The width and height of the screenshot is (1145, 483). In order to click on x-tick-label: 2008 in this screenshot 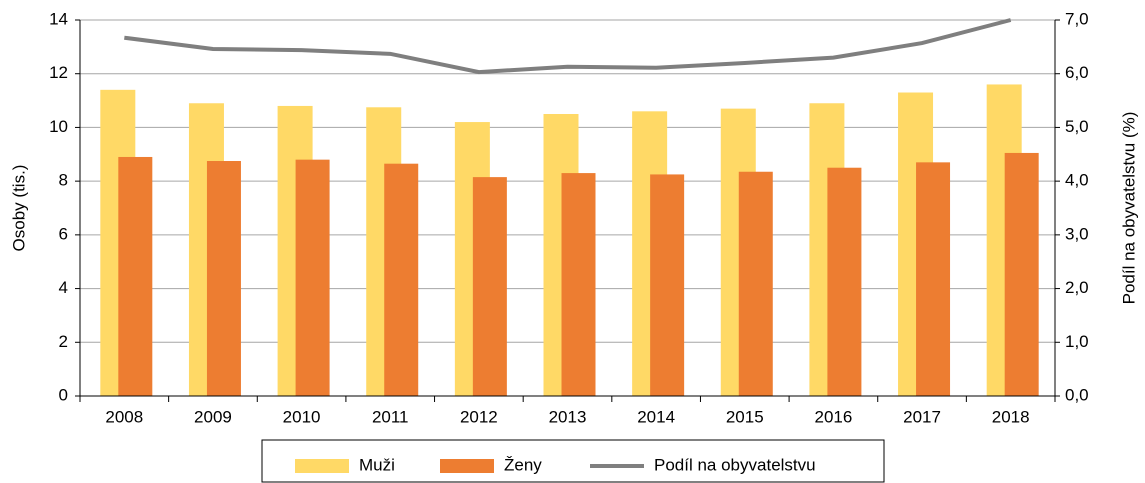, I will do `click(124, 416)`.